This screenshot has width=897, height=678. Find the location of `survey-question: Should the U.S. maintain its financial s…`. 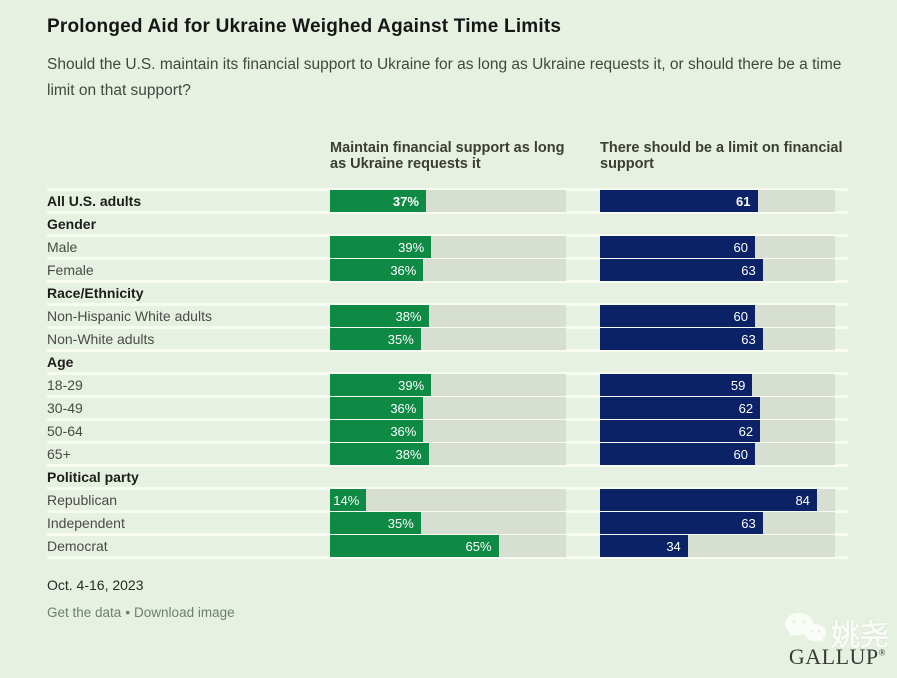

survey-question: Should the U.S. maintain its financial s… is located at coordinates (444, 77).